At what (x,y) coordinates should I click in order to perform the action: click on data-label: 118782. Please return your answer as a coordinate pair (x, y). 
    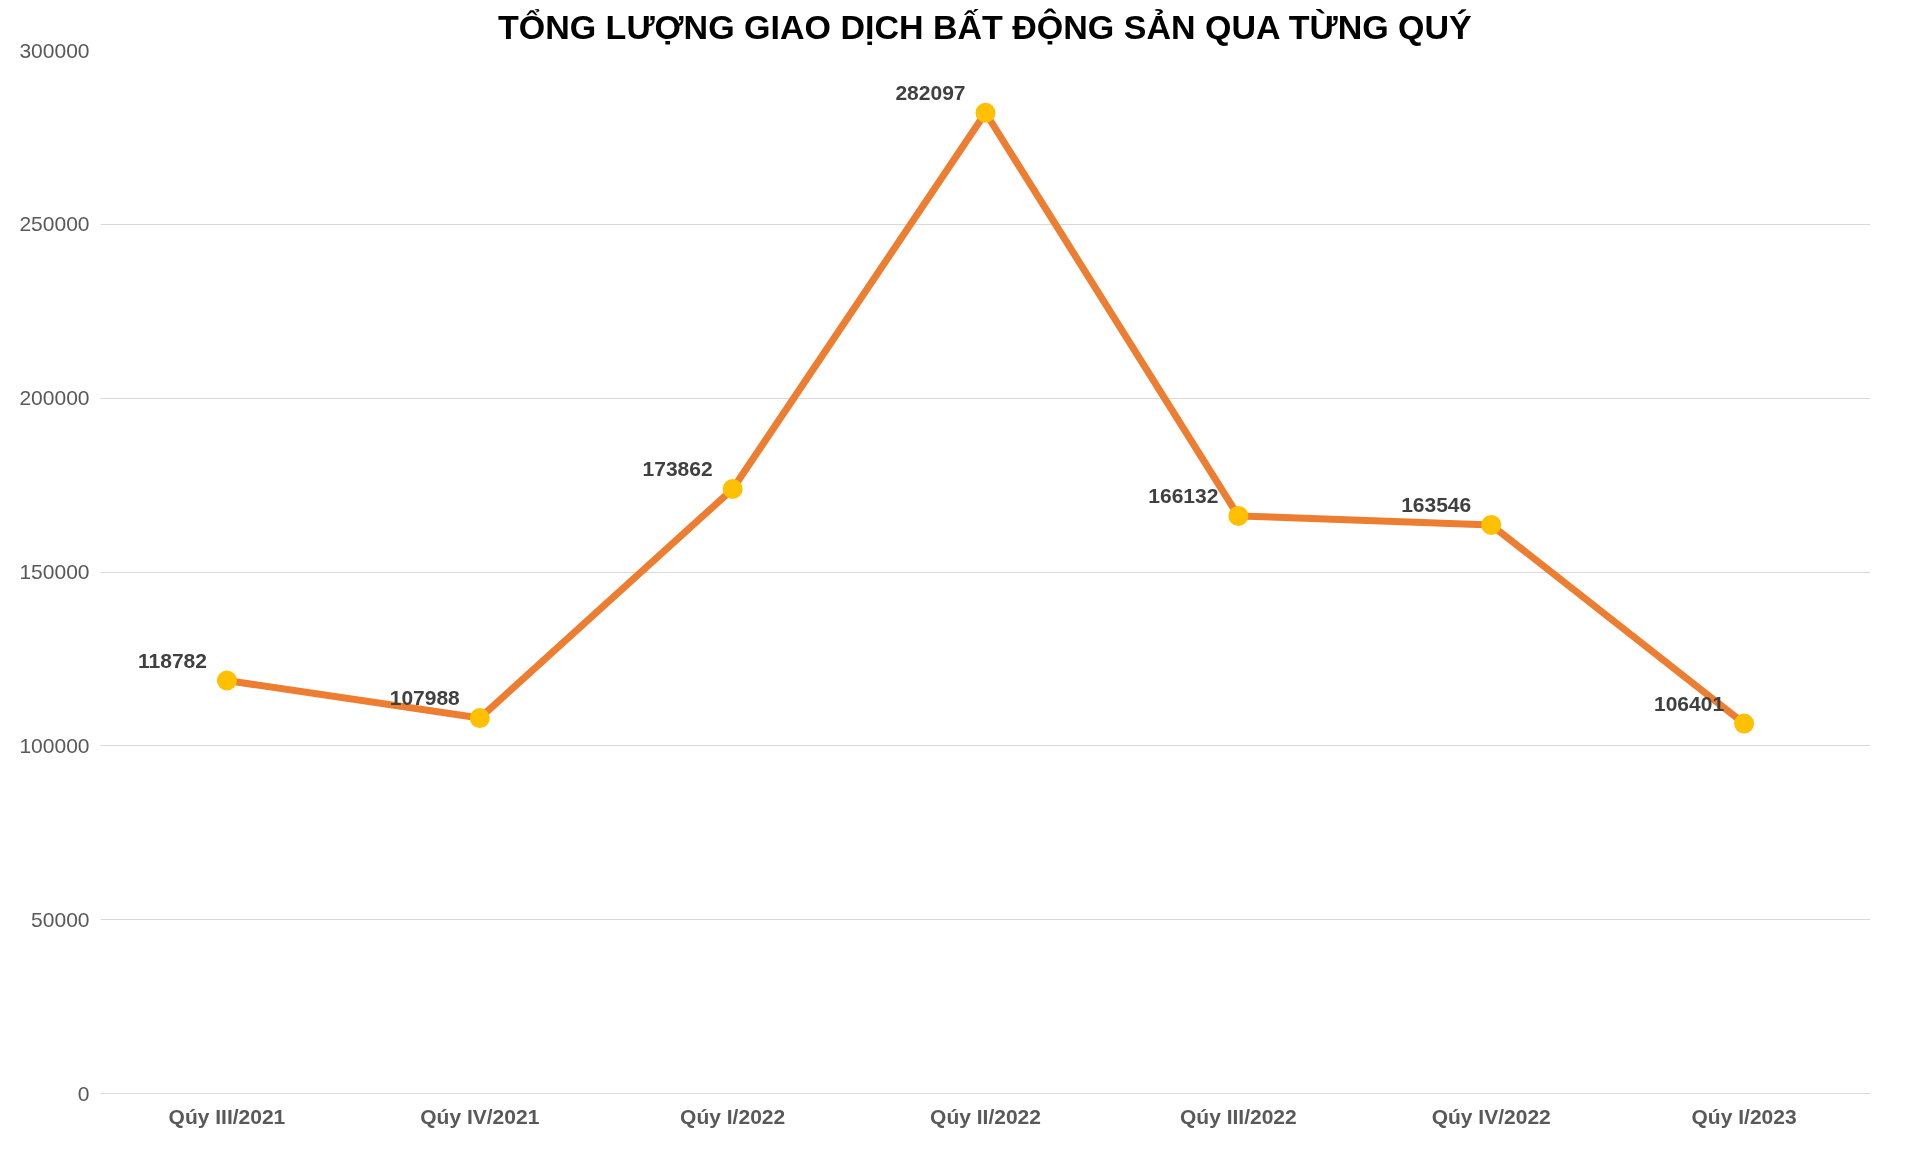
    Looking at the image, I should click on (172, 660).